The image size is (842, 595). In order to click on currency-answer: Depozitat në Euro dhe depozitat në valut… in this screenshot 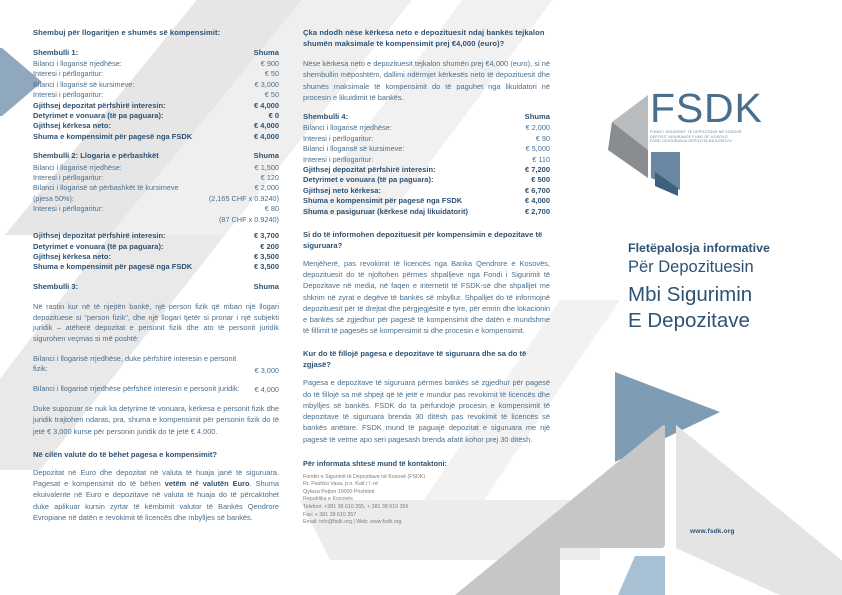, I will do `click(156, 495)`.